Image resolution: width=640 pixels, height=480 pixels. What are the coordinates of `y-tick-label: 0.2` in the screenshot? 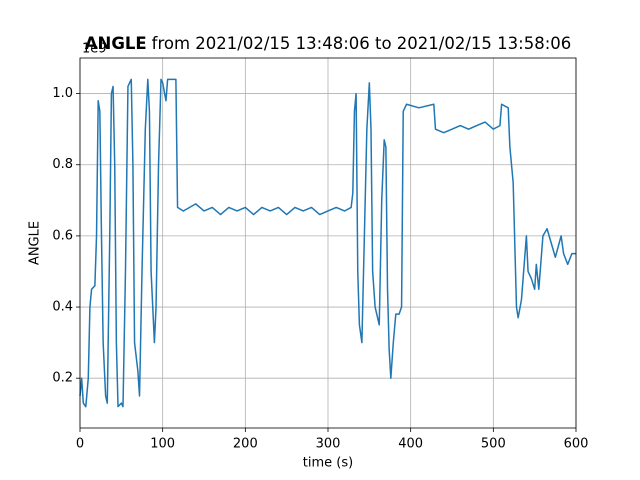 It's located at (62, 378).